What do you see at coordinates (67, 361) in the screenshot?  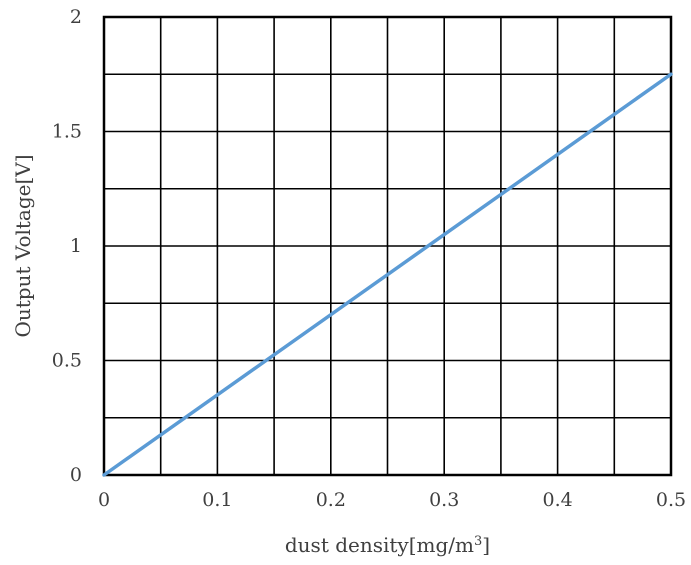 I see `y-tick-label: 0.5` at bounding box center [67, 361].